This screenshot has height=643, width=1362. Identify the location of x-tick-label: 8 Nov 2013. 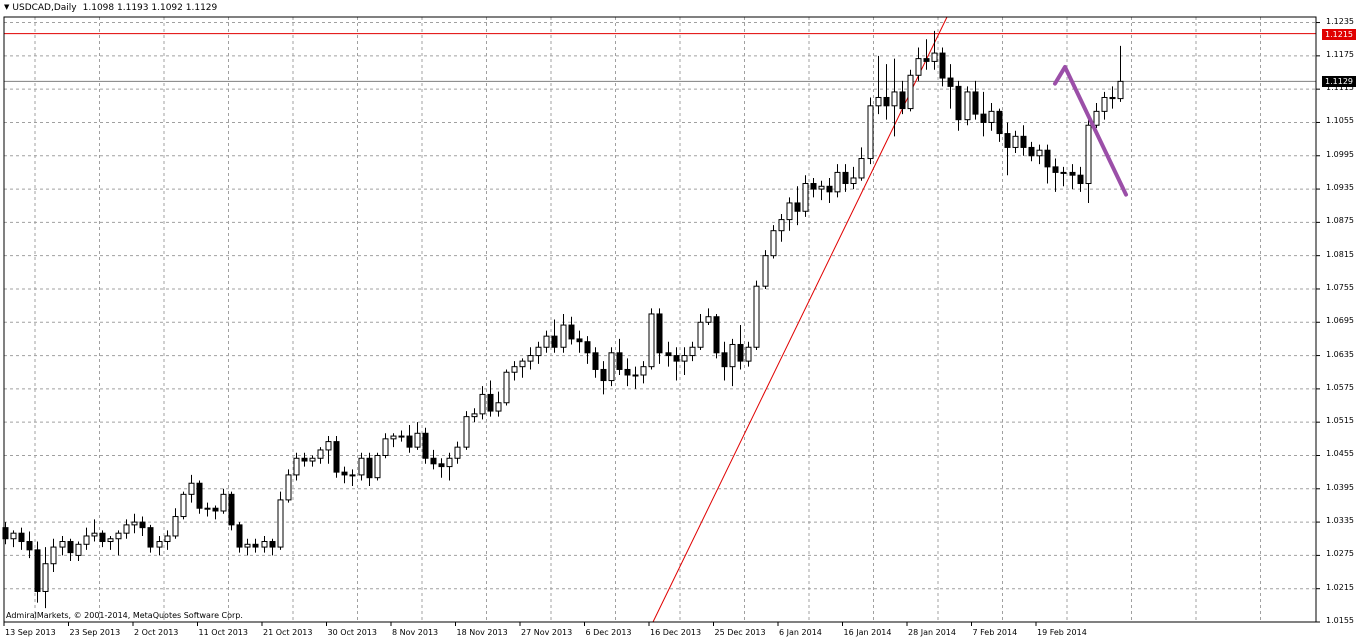
(415, 632).